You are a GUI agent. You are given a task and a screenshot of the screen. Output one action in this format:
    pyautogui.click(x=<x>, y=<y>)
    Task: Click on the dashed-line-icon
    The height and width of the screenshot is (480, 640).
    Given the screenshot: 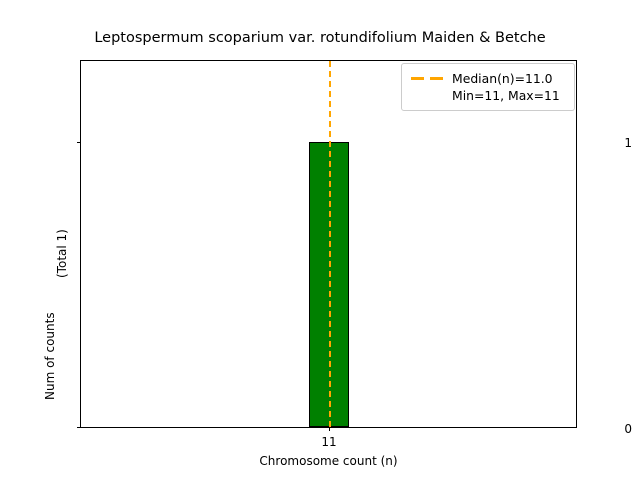 What is the action you would take?
    pyautogui.click(x=427, y=79)
    